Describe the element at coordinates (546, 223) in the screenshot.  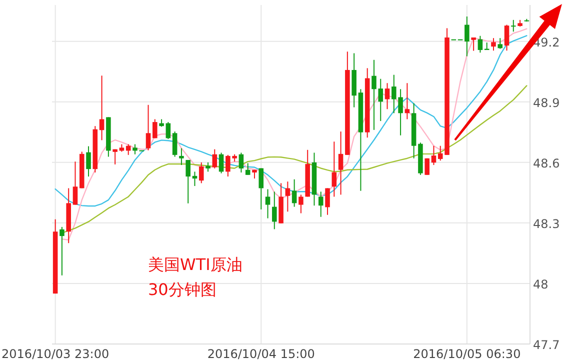
I see `y-tick-label: 48.3` at that location.